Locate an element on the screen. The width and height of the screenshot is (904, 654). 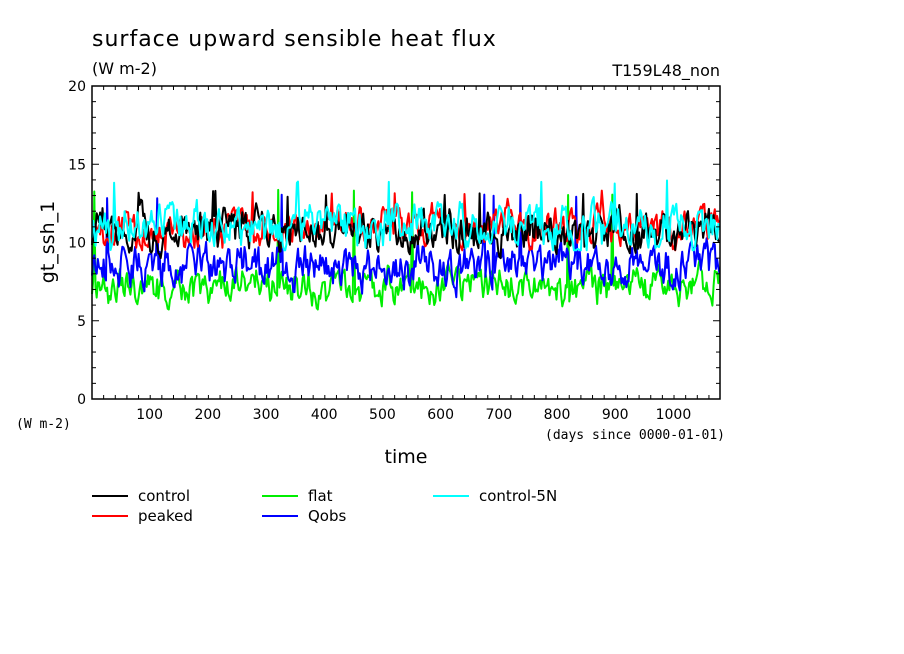
legend-label: control is located at coordinates (164, 496).